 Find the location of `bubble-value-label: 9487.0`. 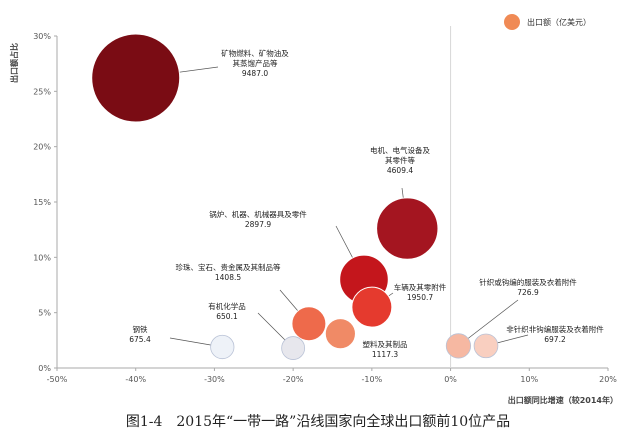

bubble-value-label: 9487.0 is located at coordinates (255, 73).